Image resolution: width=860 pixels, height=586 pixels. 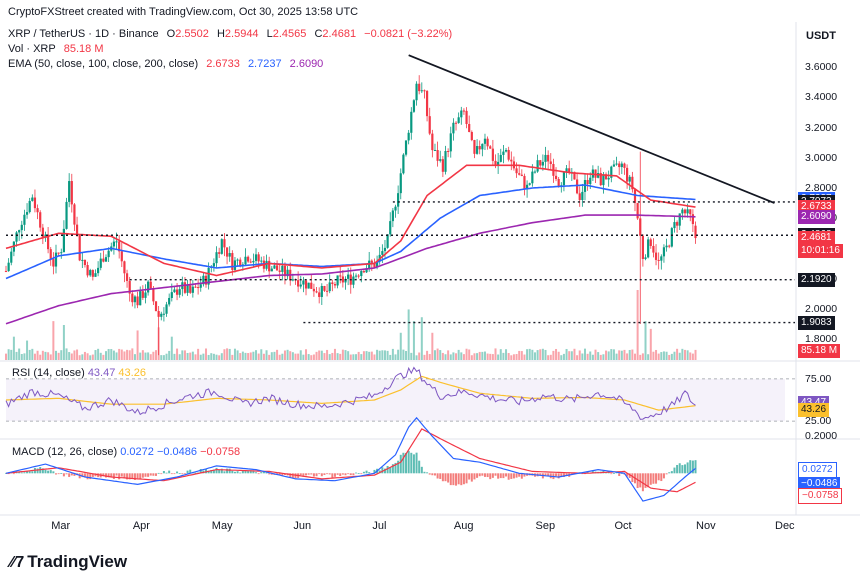 I want to click on price-badge: 10:01:16, so click(x=820, y=250).